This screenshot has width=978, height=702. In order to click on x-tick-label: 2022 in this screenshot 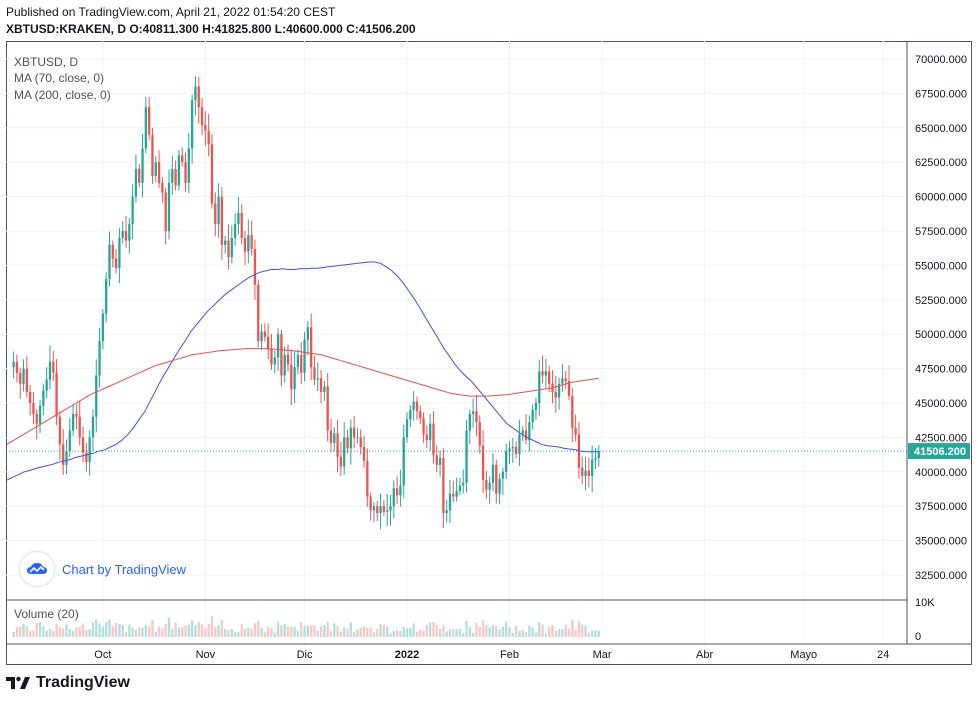, I will do `click(407, 655)`.